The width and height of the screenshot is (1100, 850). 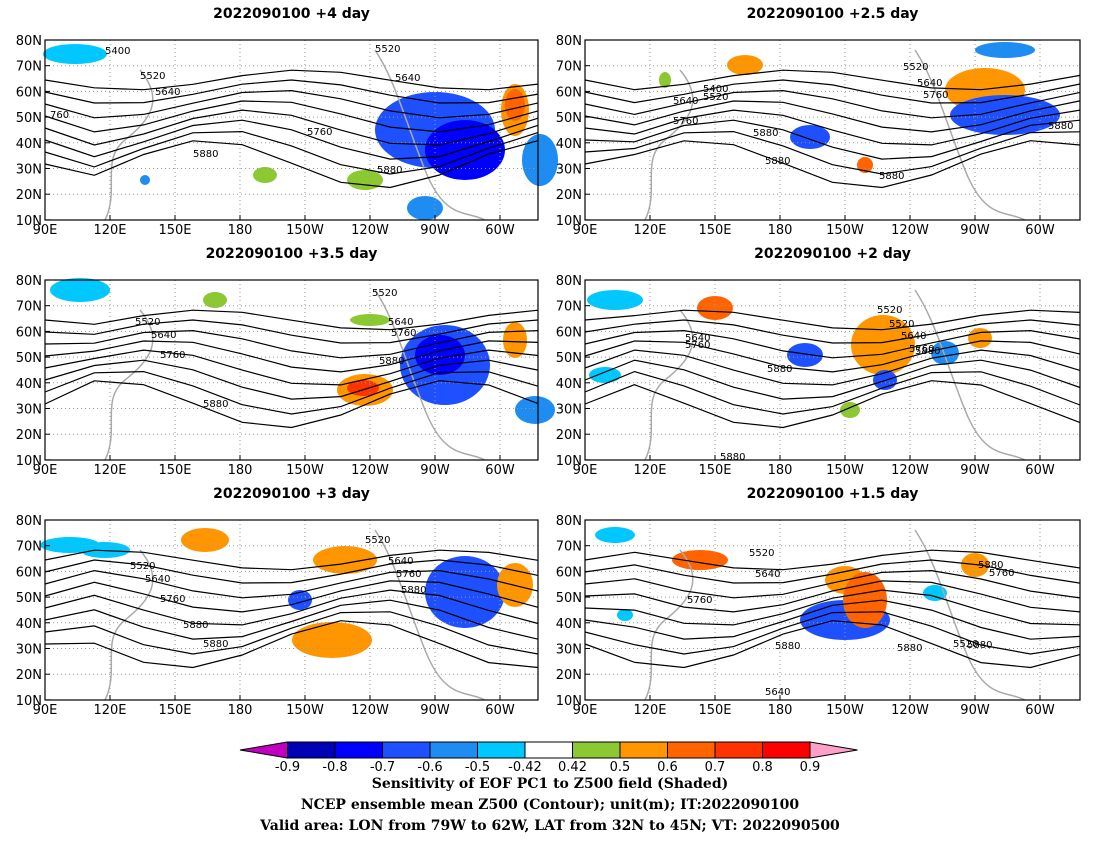 What do you see at coordinates (569, 624) in the screenshot?
I see `lat-tick-label: 40N` at bounding box center [569, 624].